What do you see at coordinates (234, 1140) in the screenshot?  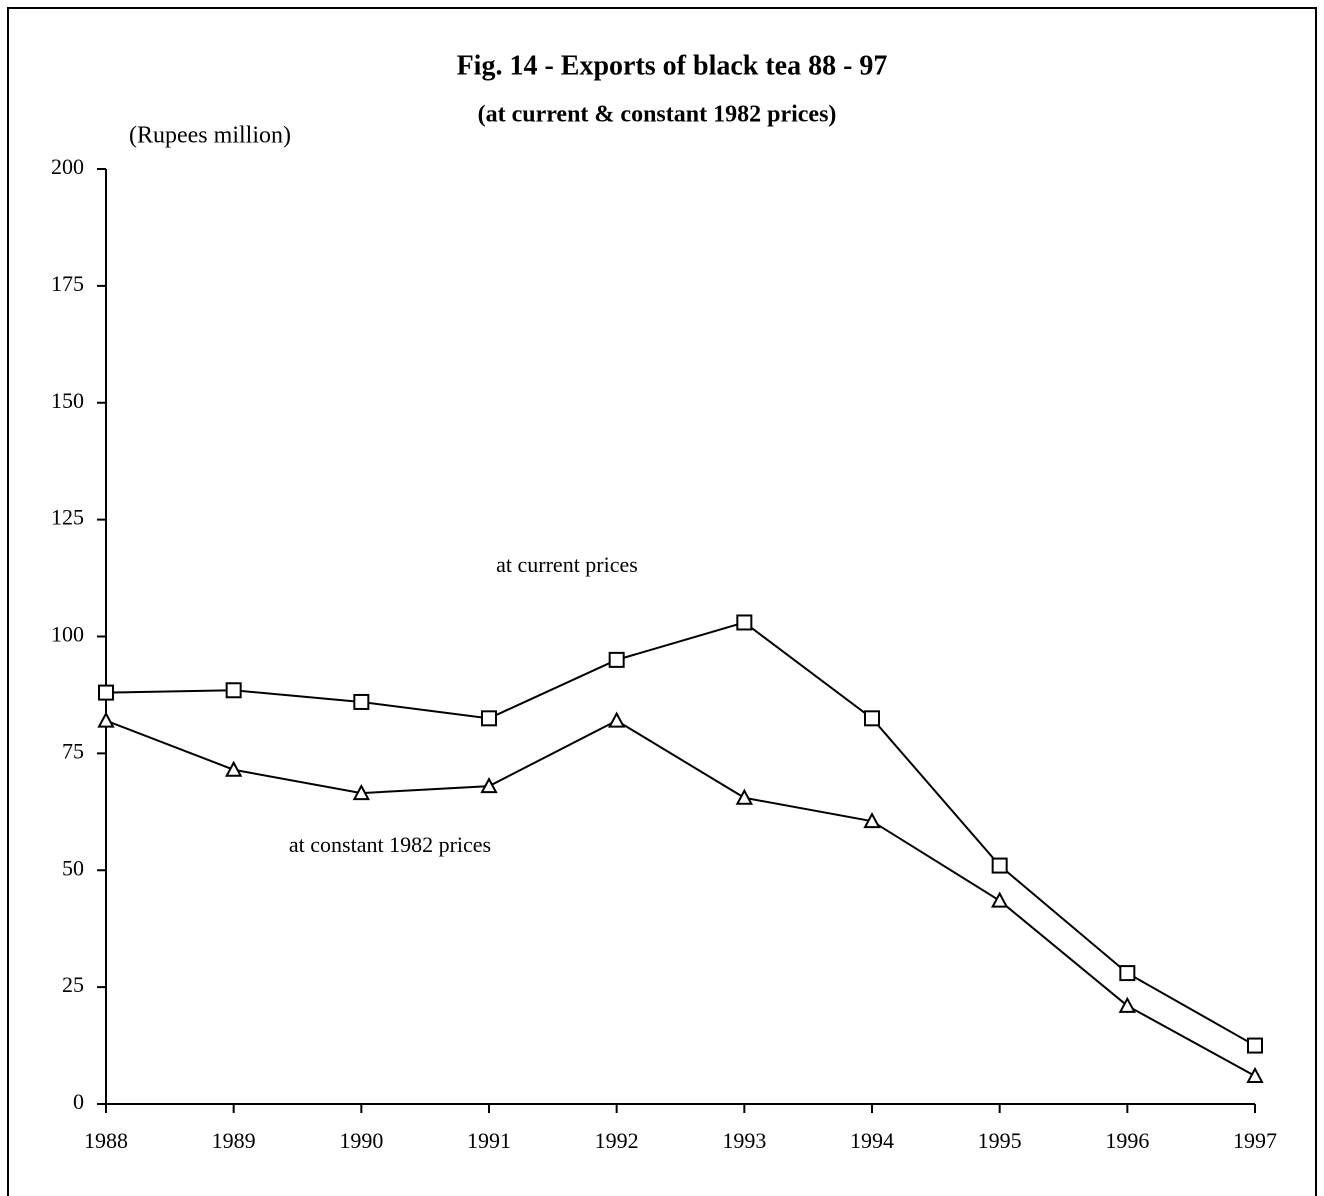 I see `x-tick-label: 1989` at bounding box center [234, 1140].